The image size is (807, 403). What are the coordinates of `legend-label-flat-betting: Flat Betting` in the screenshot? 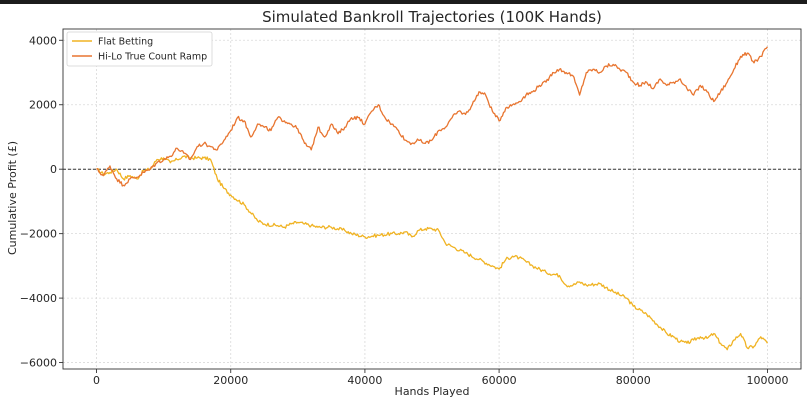 It's located at (125, 42).